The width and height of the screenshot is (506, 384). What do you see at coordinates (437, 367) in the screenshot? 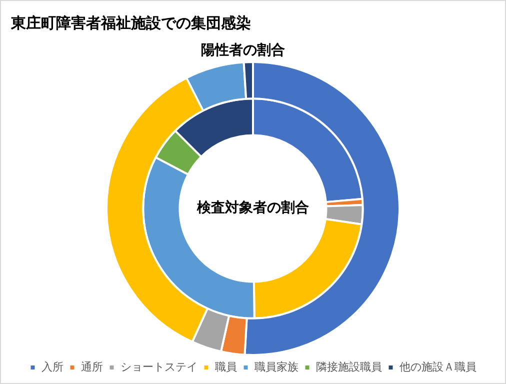
I see `legend-label: 他の施設Ａ職員` at bounding box center [437, 367].